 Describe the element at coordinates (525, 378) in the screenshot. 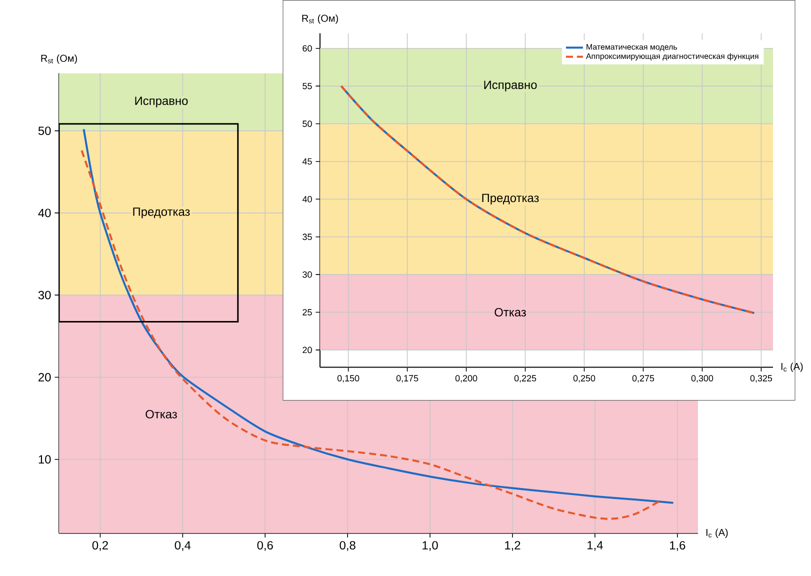

I see `x-tick-label: 0,225` at that location.